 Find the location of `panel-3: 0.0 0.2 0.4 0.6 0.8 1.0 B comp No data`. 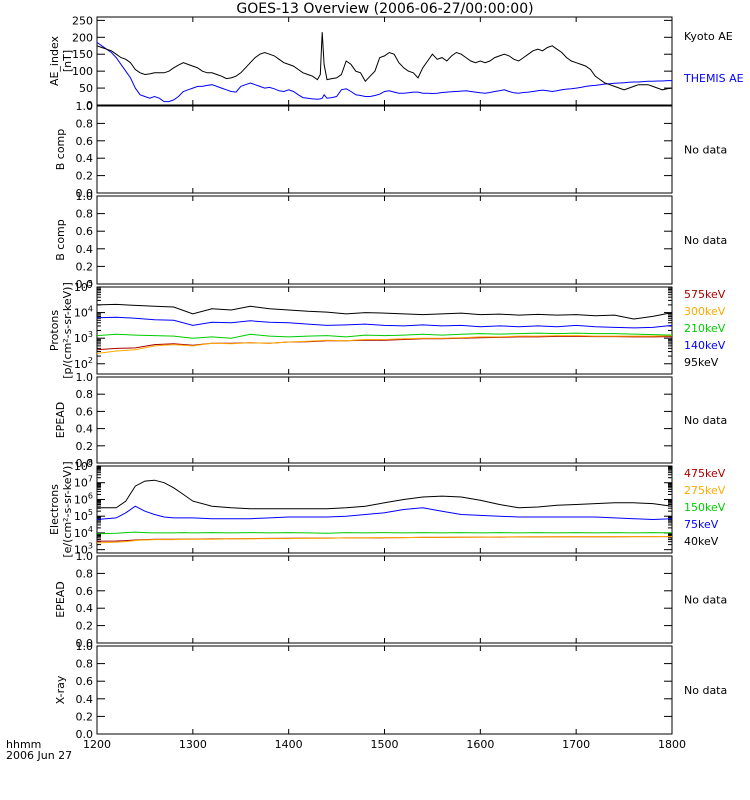

panel-3: 0.0 0.2 0.4 0.6 0.8 1.0 B comp No data is located at coordinates (390, 240).